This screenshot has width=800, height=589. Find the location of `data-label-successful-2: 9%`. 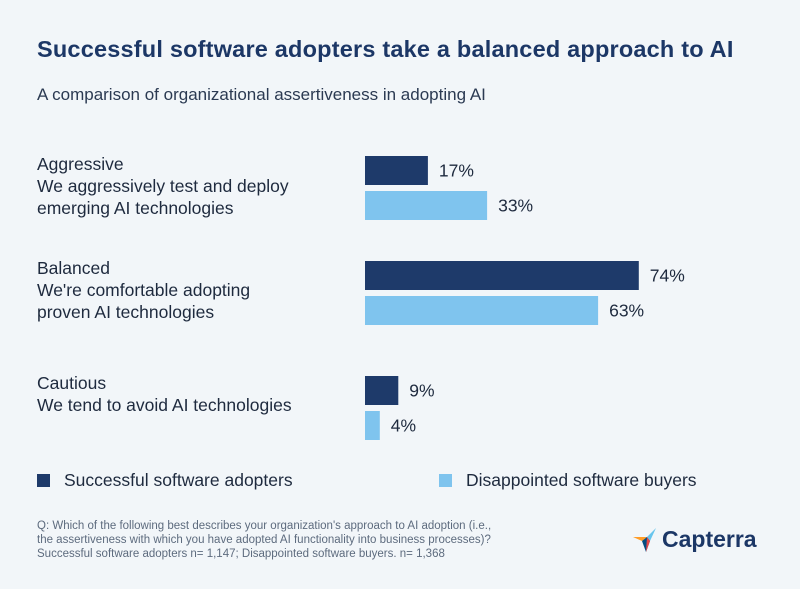

data-label-successful-2: 9% is located at coordinates (421, 391).